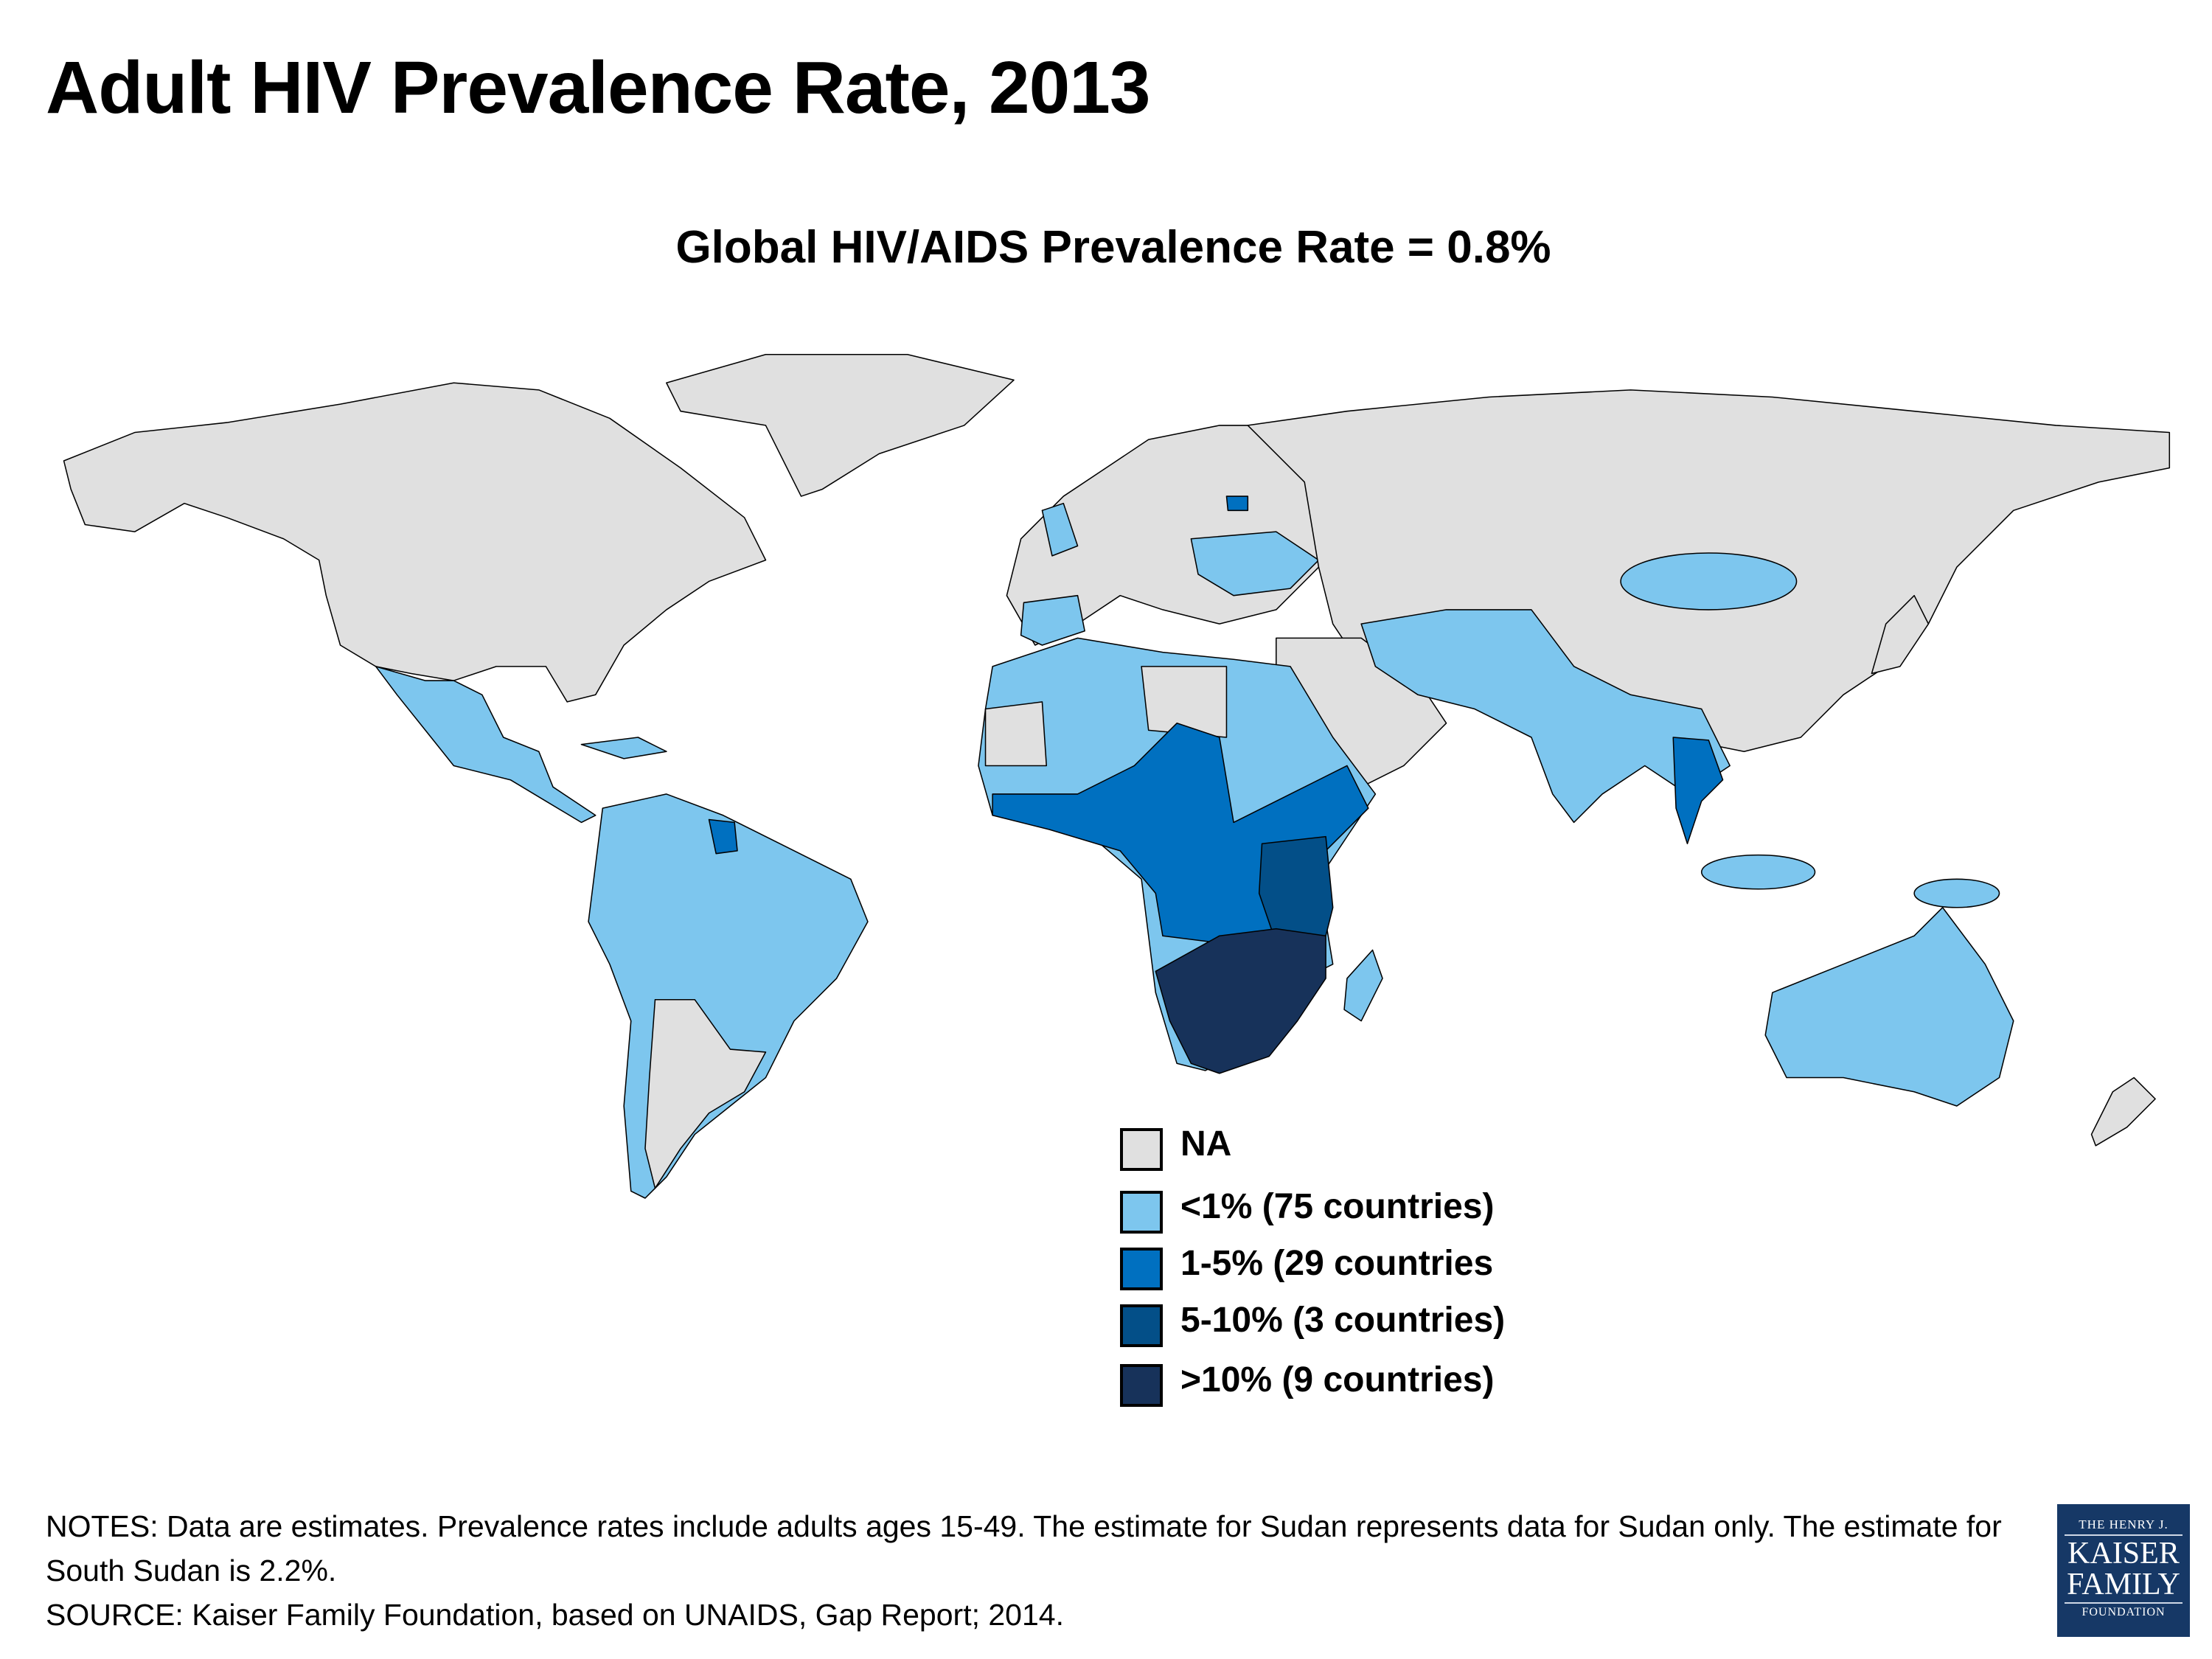 The width and height of the screenshot is (2212, 1659). Describe the element at coordinates (1900, 634) in the screenshot. I see `japan` at that location.